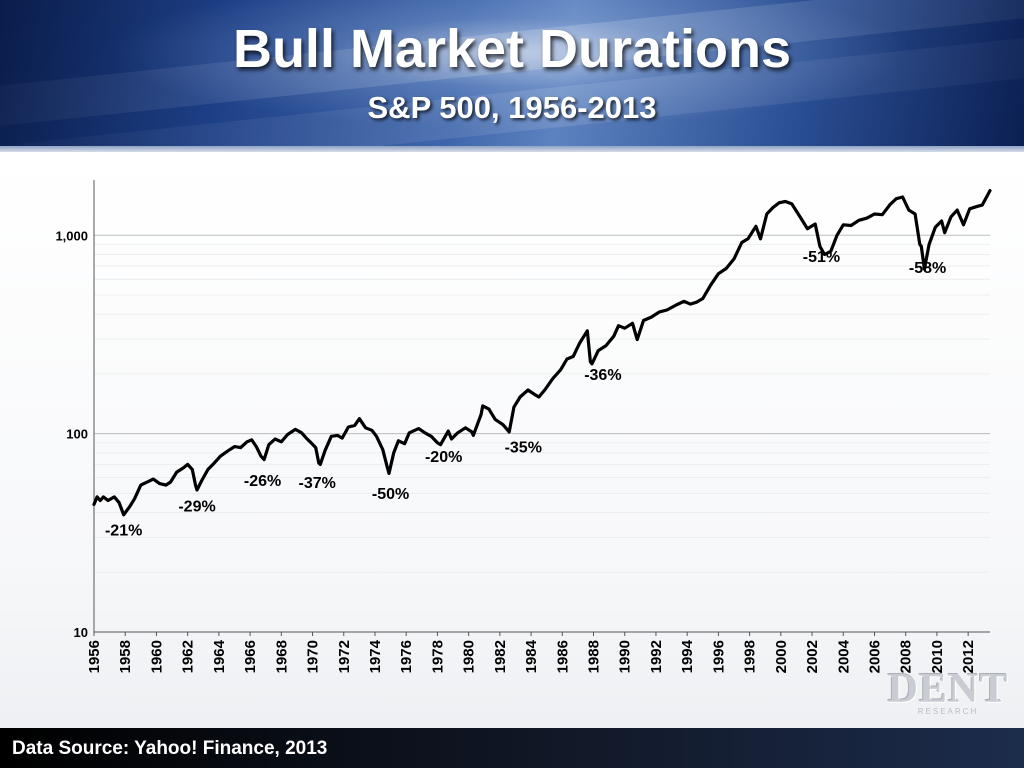 The height and width of the screenshot is (768, 1024). What do you see at coordinates (874, 656) in the screenshot?
I see `x-tick-label: 2006` at bounding box center [874, 656].